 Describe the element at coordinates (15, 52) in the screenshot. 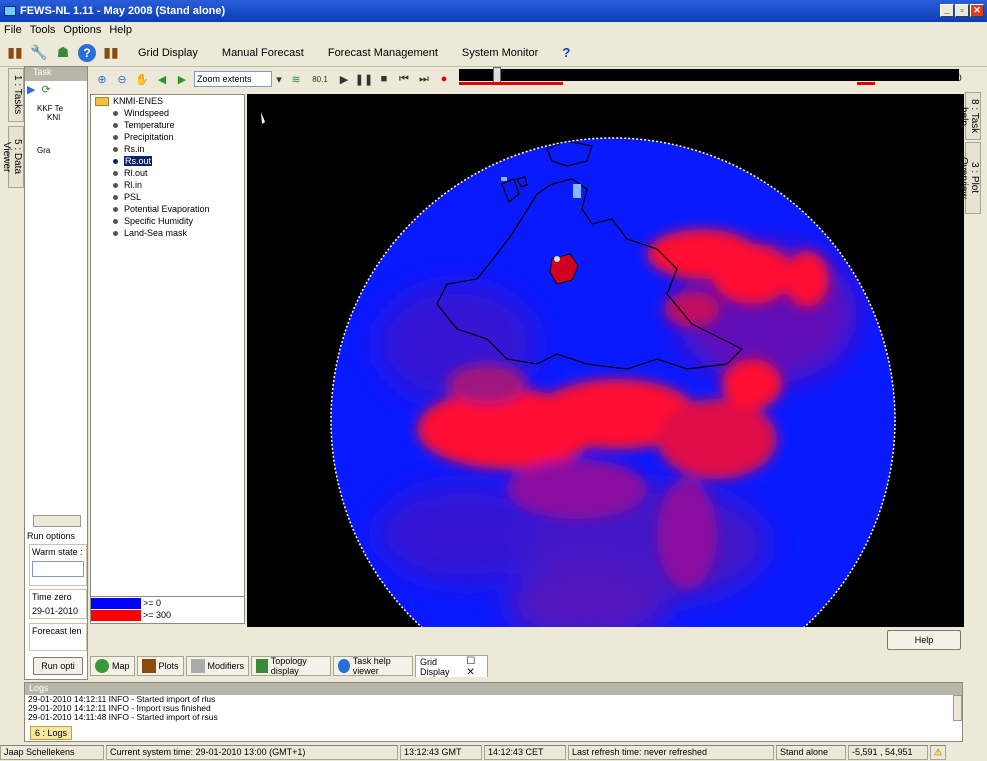

I see `chart-icon: ▮▮` at that location.